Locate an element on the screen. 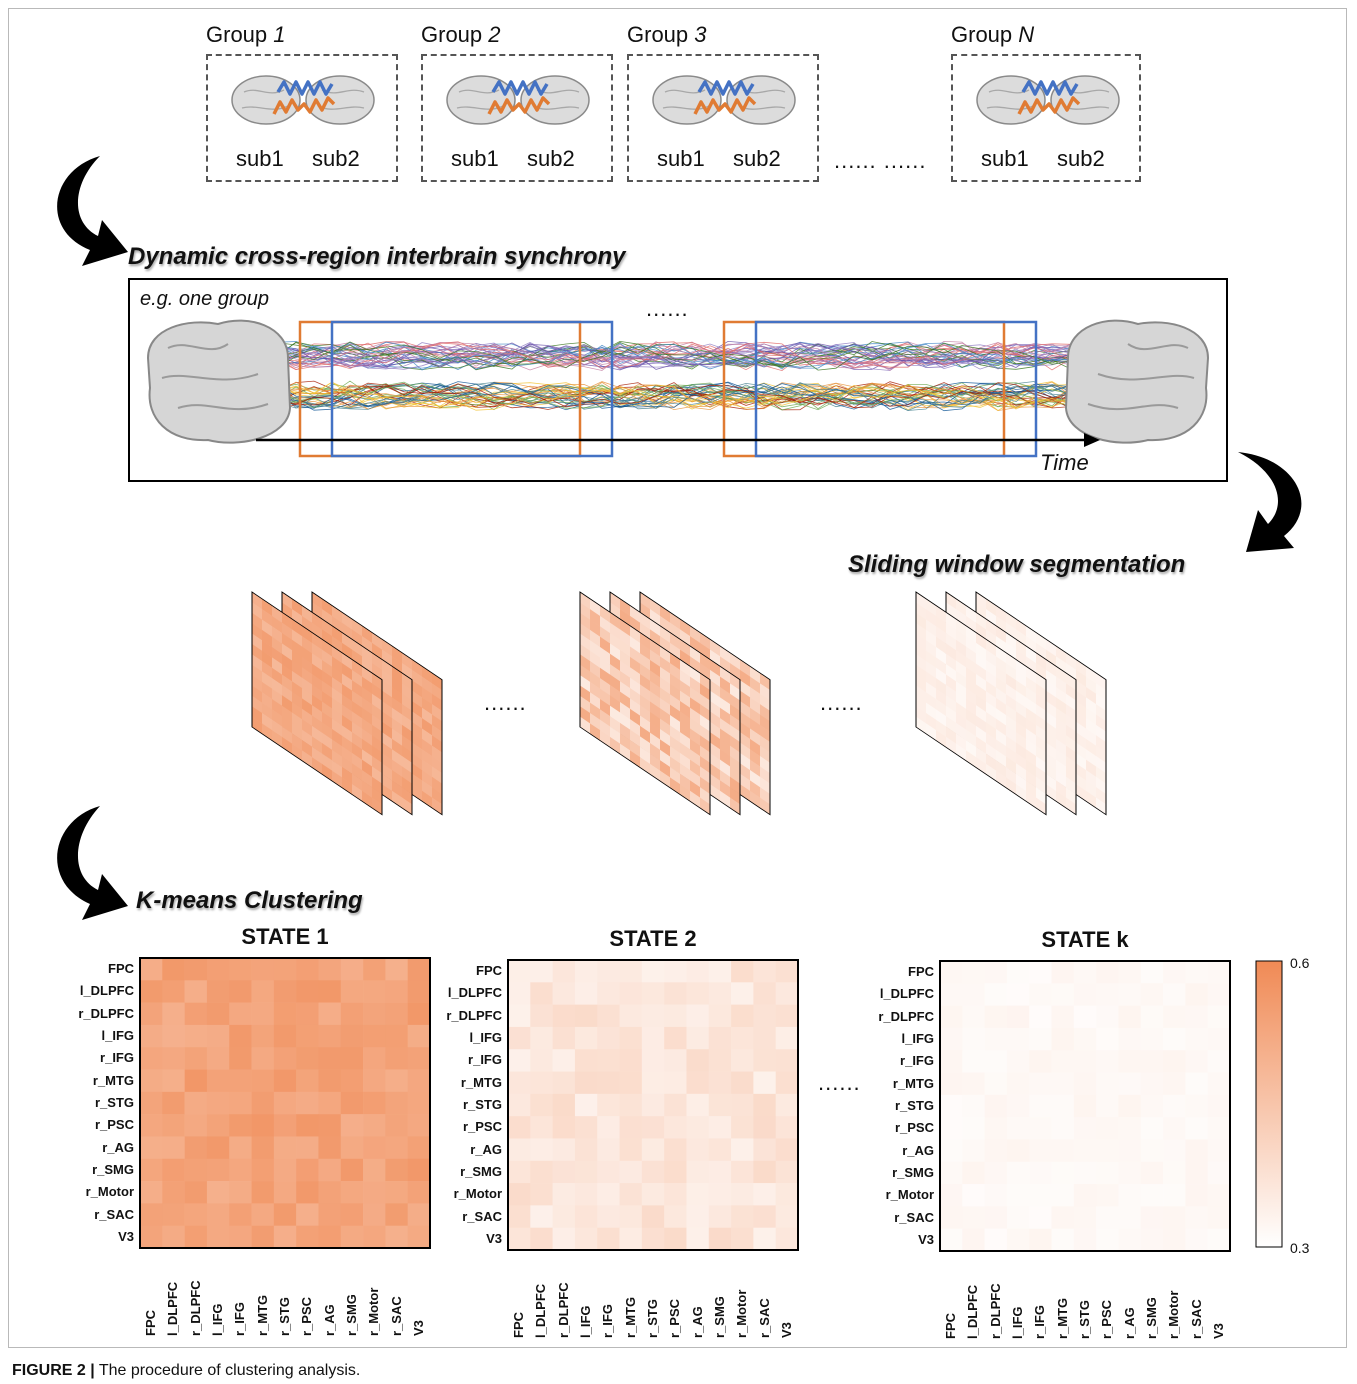 The height and width of the screenshot is (1384, 1357). row-label: r_SAC is located at coordinates (114, 1214).